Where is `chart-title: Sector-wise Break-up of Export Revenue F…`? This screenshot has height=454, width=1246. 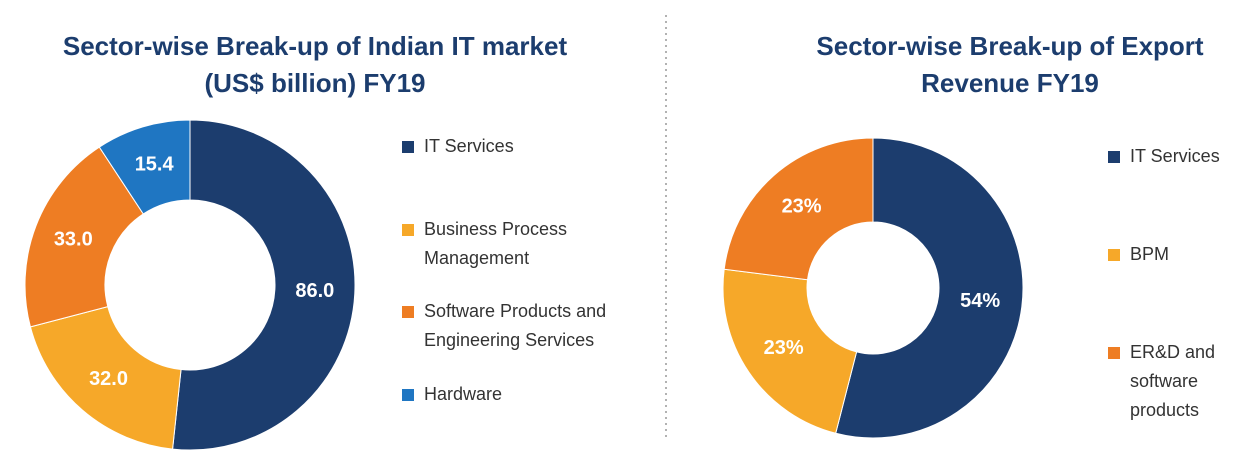
chart-title: Sector-wise Break-up of Export Revenue F… is located at coordinates (1010, 64).